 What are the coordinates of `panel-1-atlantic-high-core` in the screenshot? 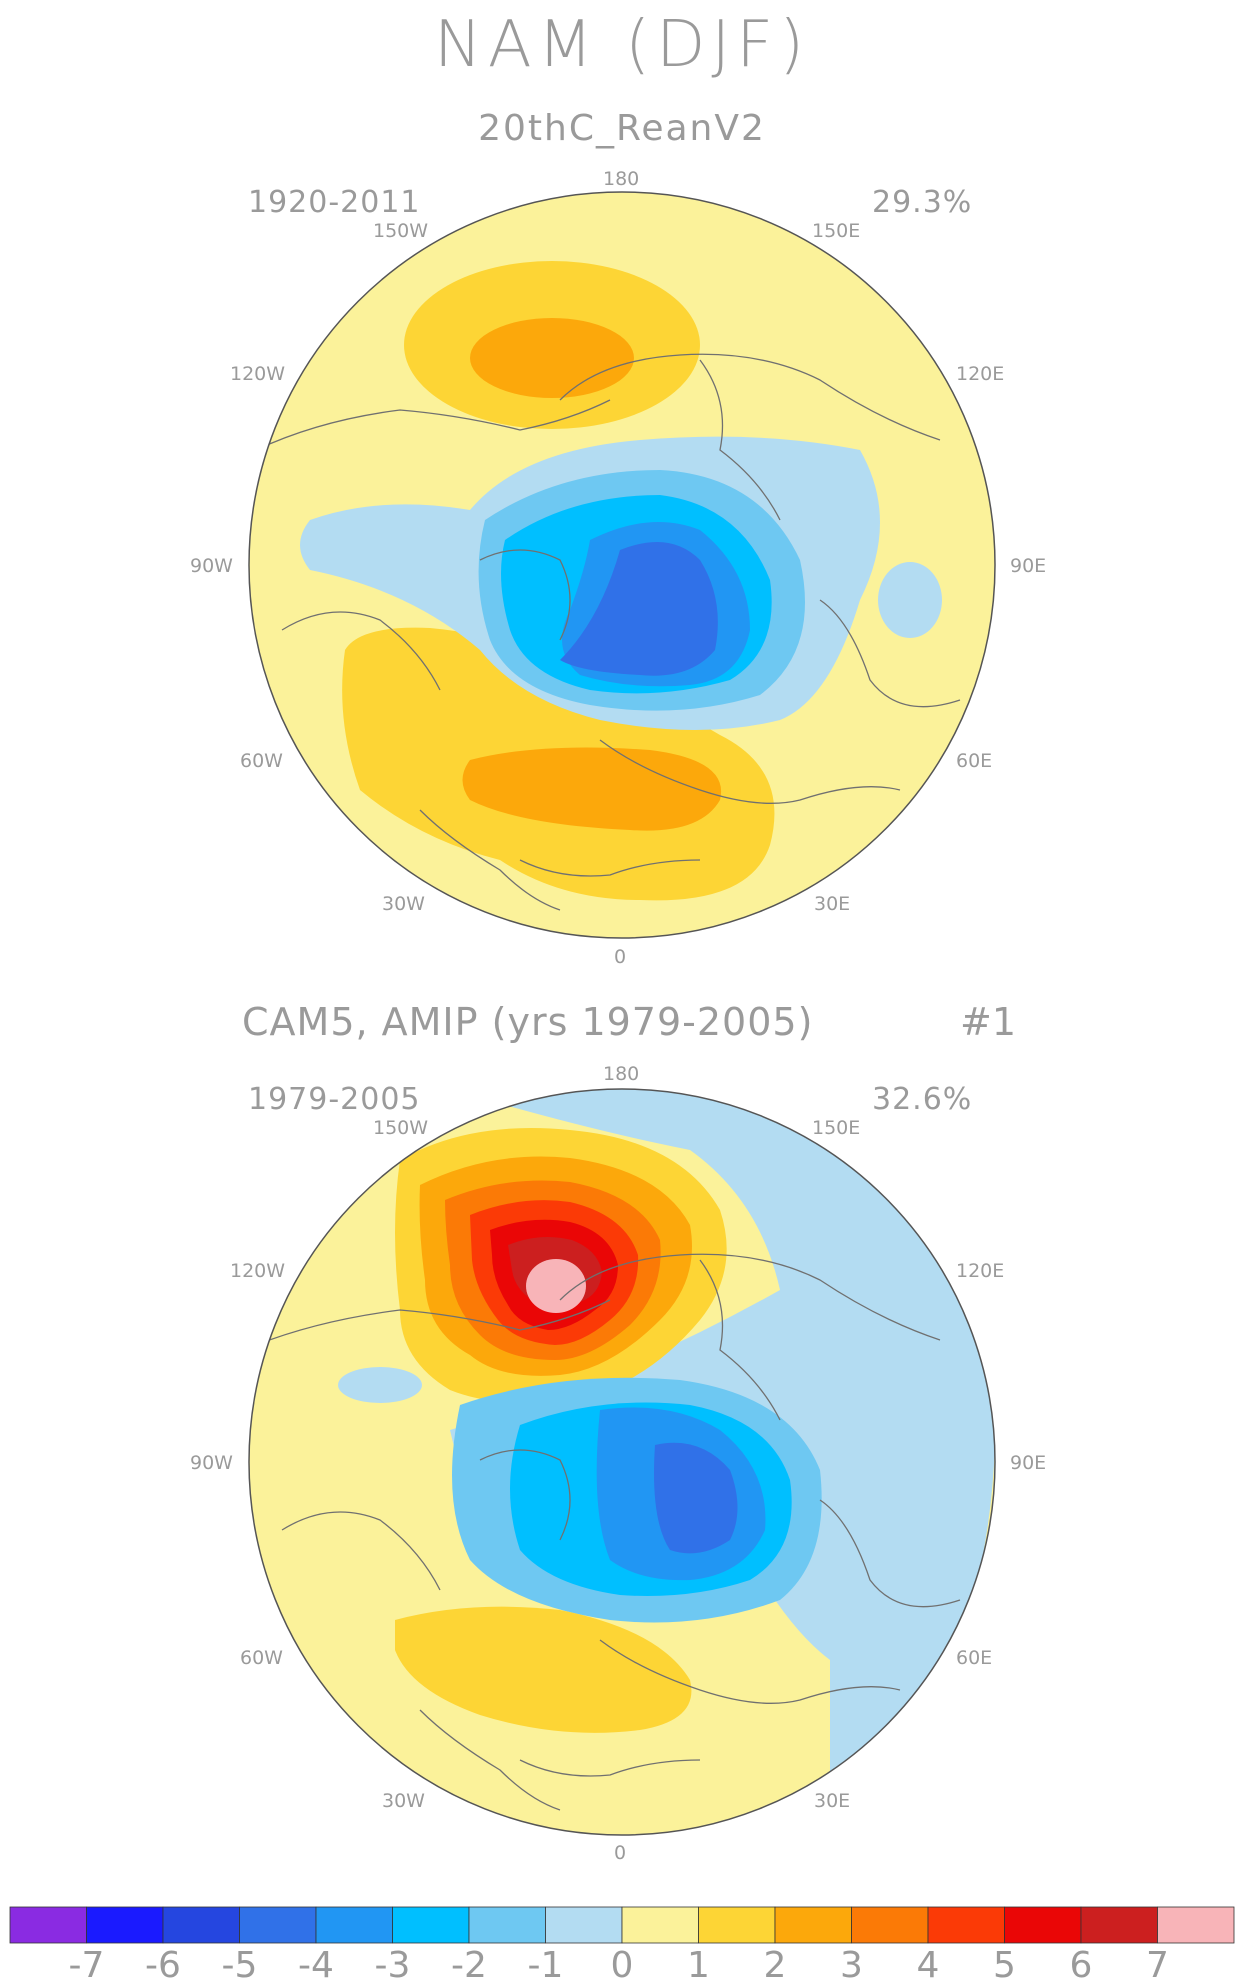 It's located at (592, 789).